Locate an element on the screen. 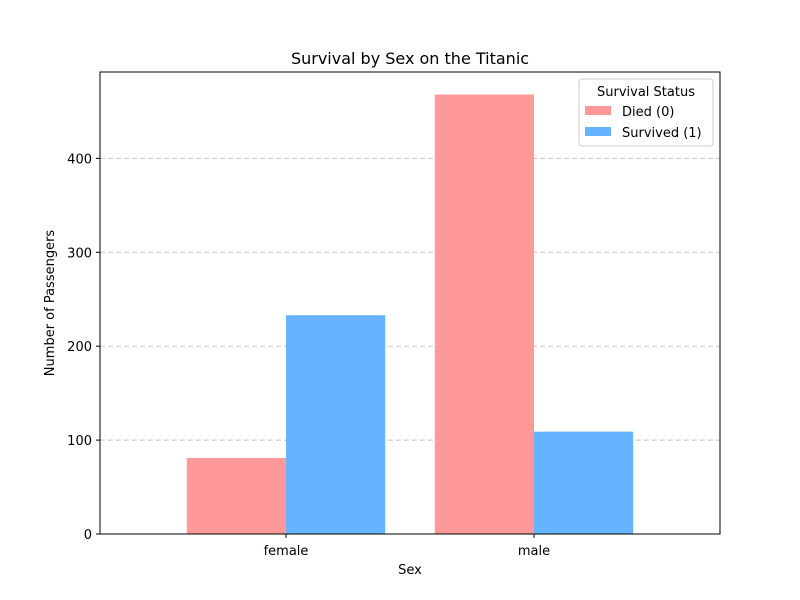  legend-label-died: Died (0) is located at coordinates (648, 112).